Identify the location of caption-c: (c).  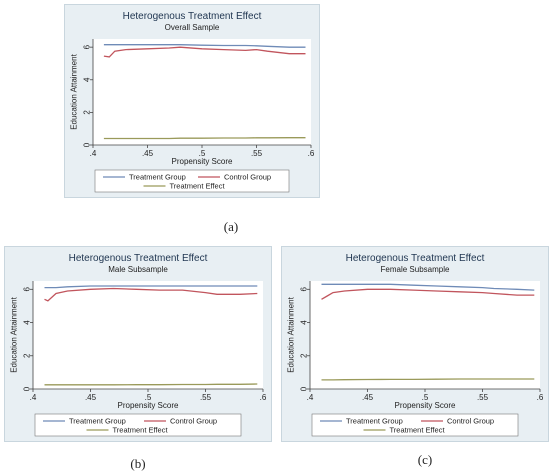
(425, 459).